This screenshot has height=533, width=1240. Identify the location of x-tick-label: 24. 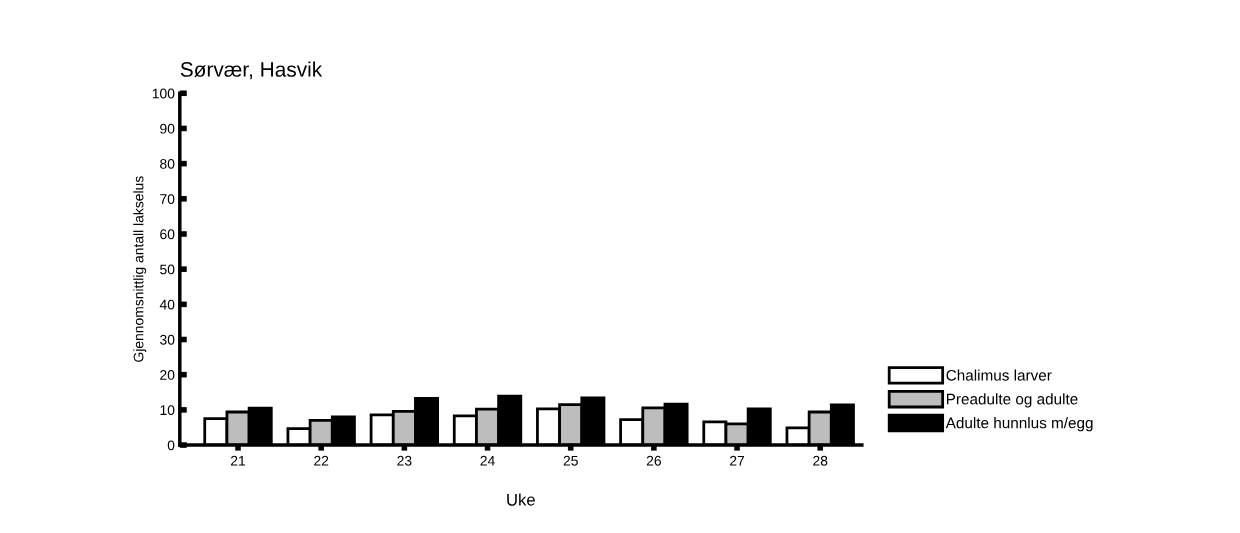
(487, 460).